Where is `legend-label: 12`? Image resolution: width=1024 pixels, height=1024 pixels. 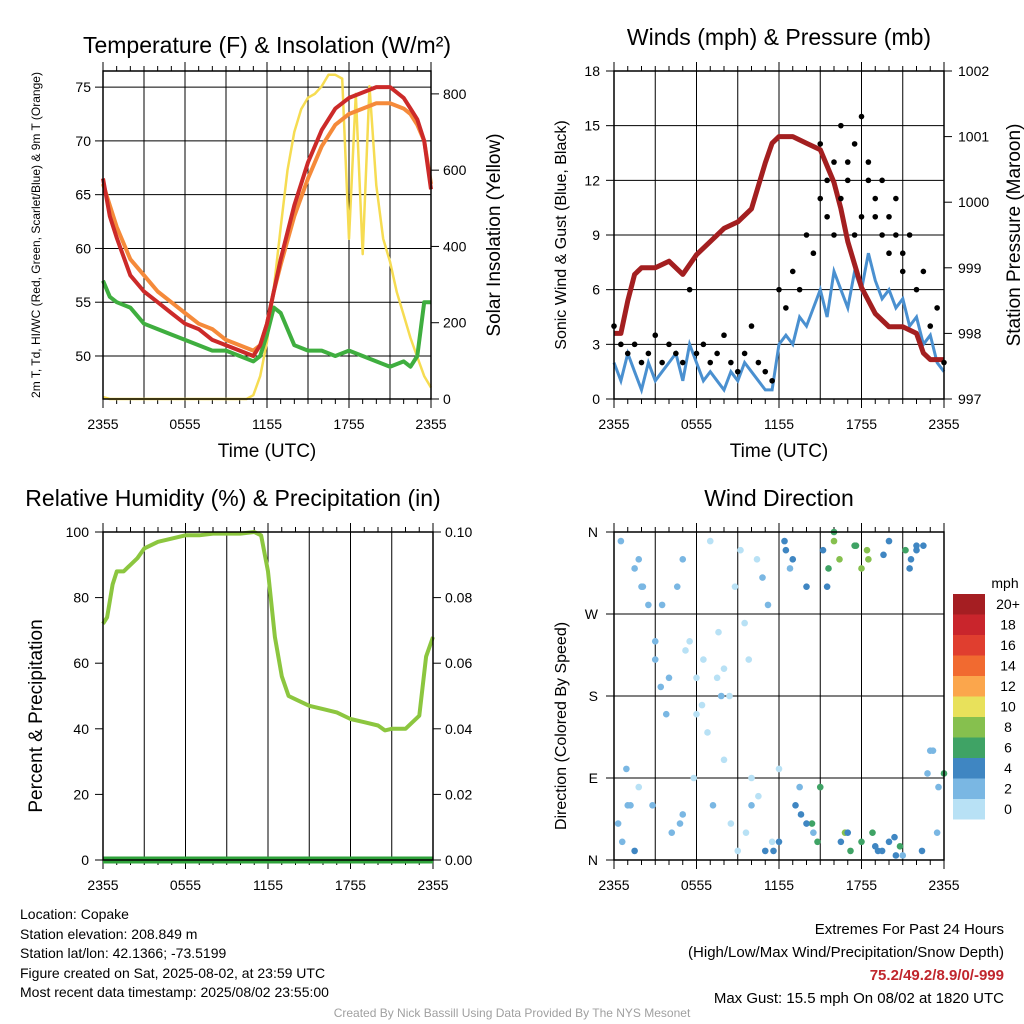 legend-label: 12 is located at coordinates (1008, 686).